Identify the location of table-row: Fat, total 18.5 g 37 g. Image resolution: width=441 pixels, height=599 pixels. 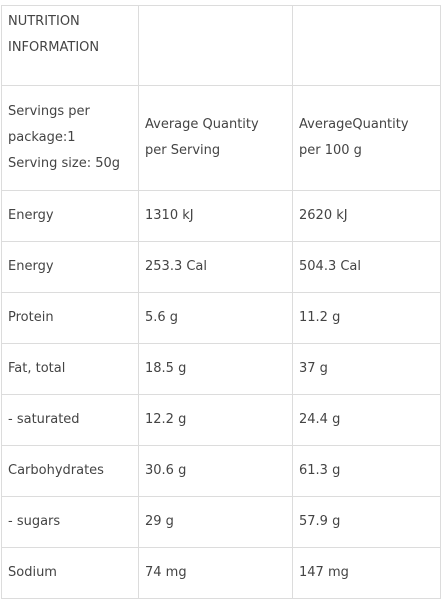
(221, 369).